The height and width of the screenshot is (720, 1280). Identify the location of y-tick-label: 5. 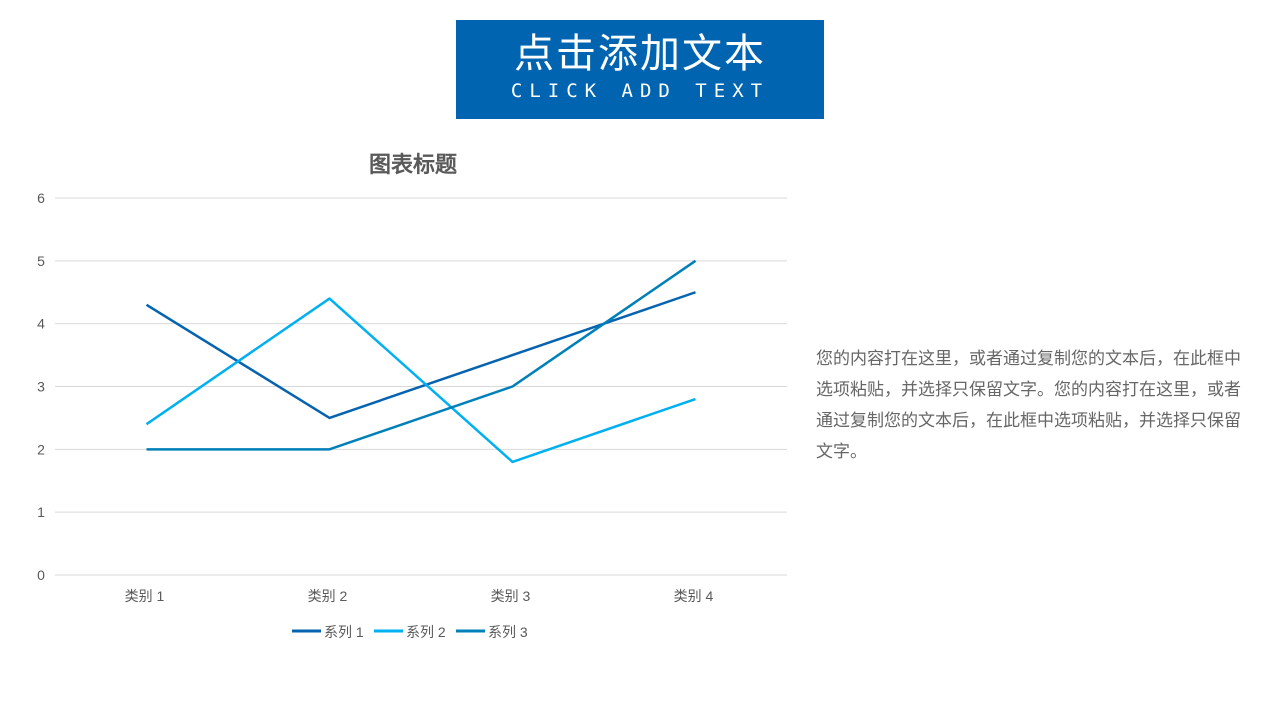
(41, 261).